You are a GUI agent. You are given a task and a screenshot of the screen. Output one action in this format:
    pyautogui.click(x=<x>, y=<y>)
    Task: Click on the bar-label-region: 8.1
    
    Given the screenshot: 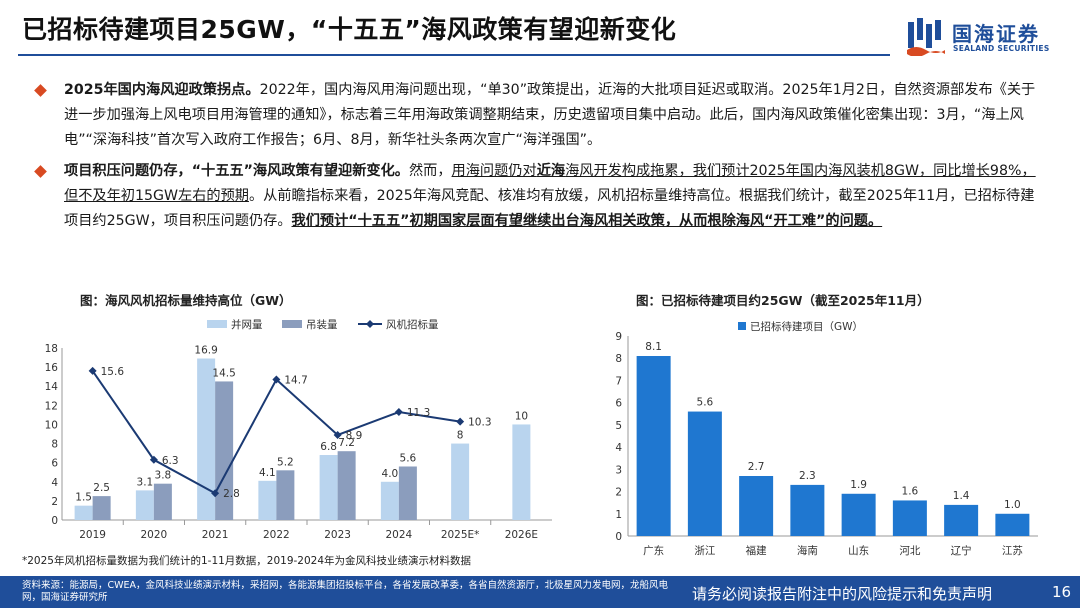 What is the action you would take?
    pyautogui.click(x=653, y=347)
    